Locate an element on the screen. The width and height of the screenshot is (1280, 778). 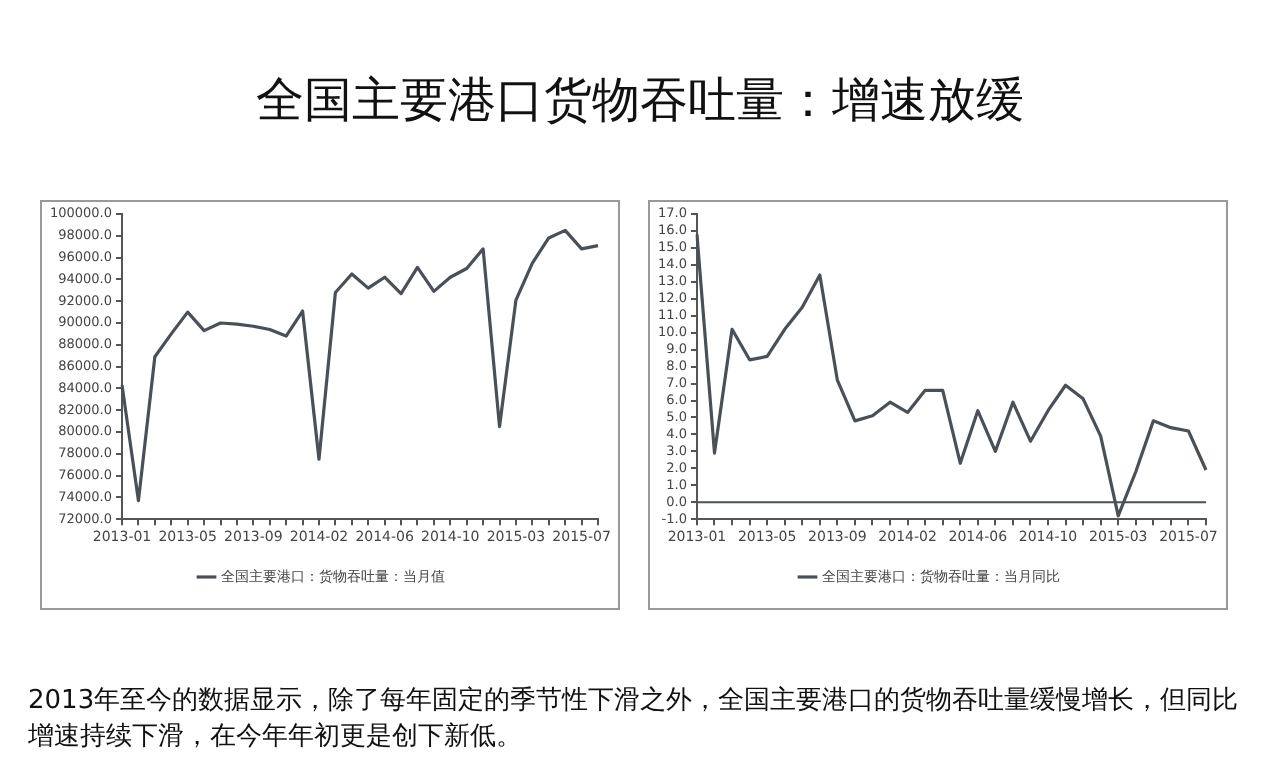
text: 2013年至今的数据显示，除了每年固定的季节性下滑之外，全国主要港口的货物吞吐量缓慢增长，但同比增速持续下滑，在今年年初更是创下新低。 is located at coordinates (634, 720).